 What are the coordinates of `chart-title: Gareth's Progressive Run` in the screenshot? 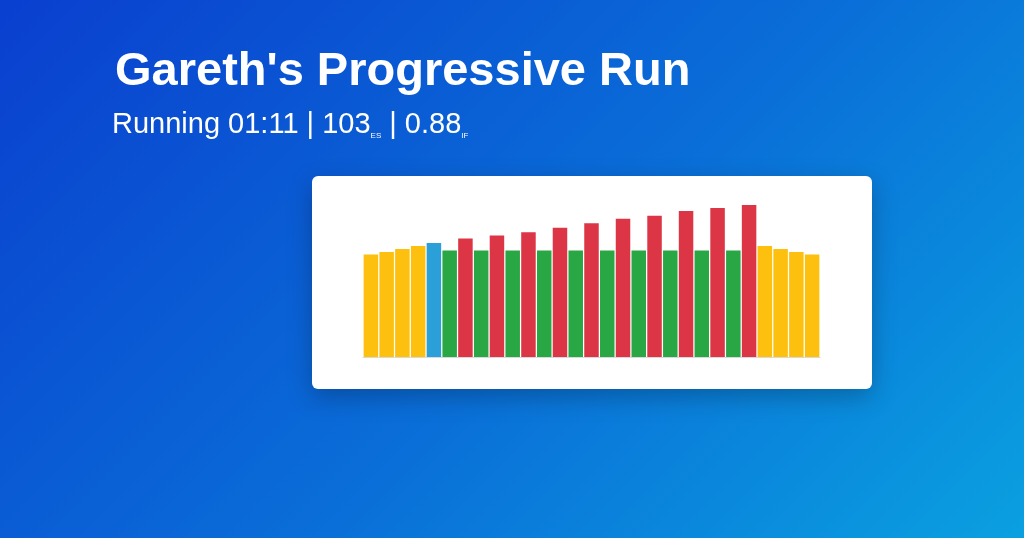 It's located at (403, 68).